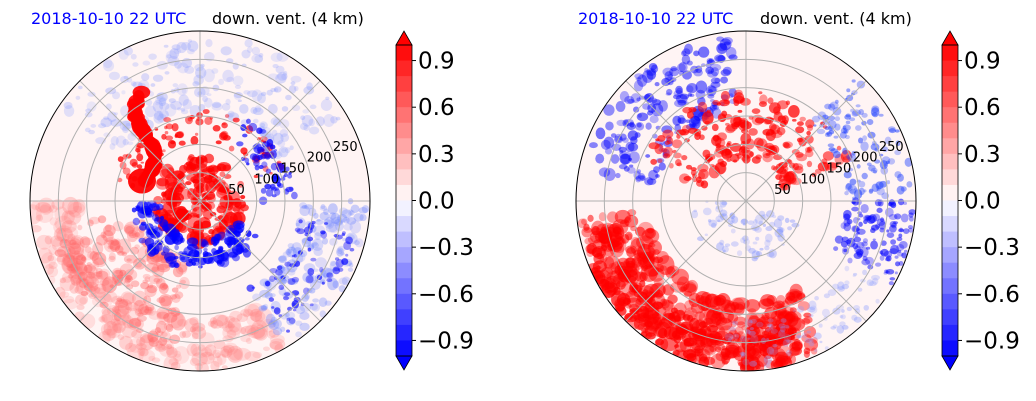 This screenshot has height=401, width=1036. Describe the element at coordinates (836, 18) in the screenshot. I see `panel-right-title-variable: down. vent. (4 km)` at that location.